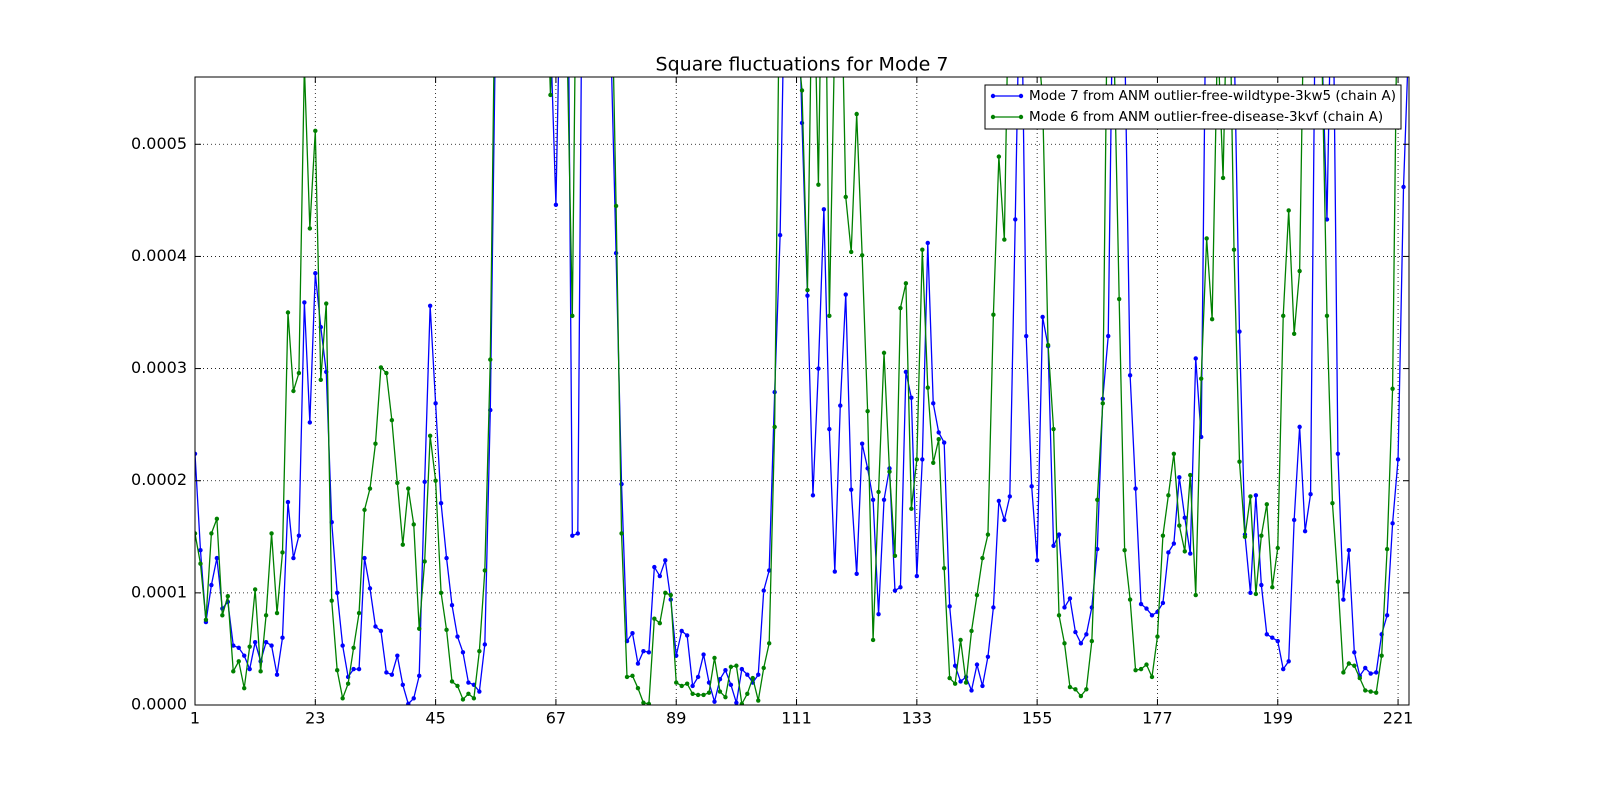 Image resolution: width=1600 pixels, height=800 pixels. Describe the element at coordinates (435, 718) in the screenshot. I see `x-tick-label: 45` at that location.